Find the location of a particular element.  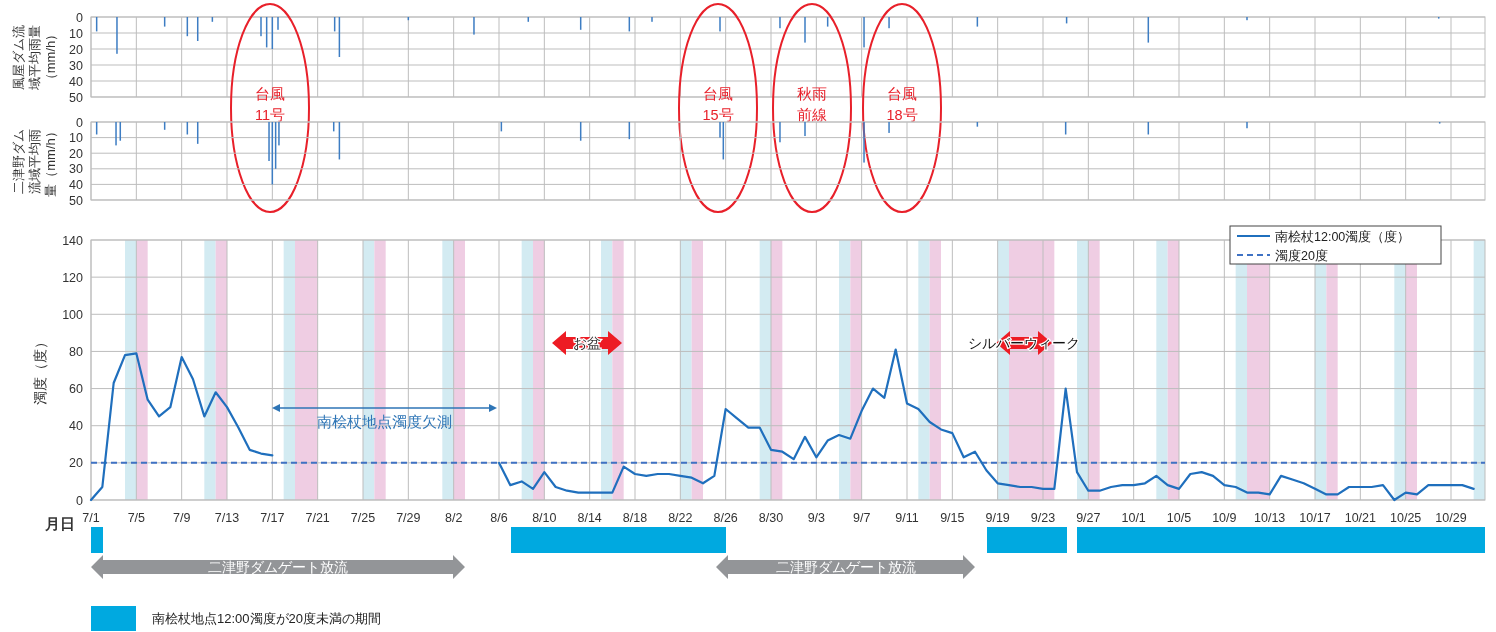

annotation: 台風11号 is located at coordinates (270, 105).